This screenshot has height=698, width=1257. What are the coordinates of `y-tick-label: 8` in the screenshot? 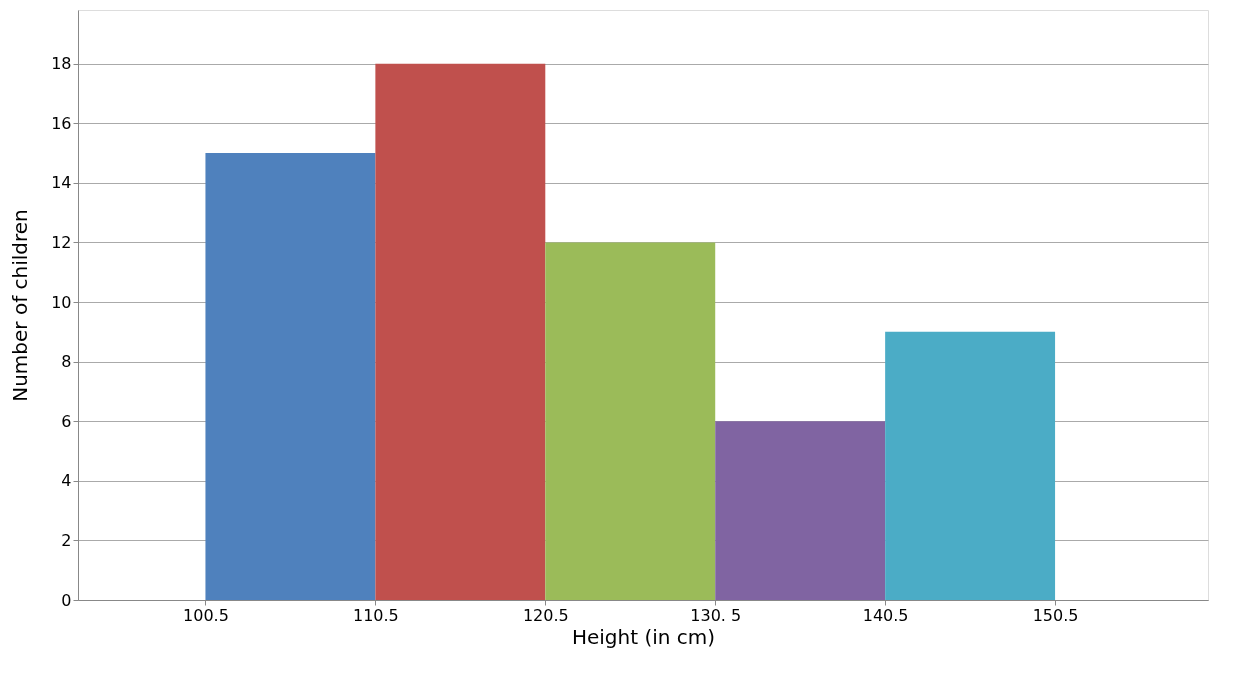 It's located at (66, 362).